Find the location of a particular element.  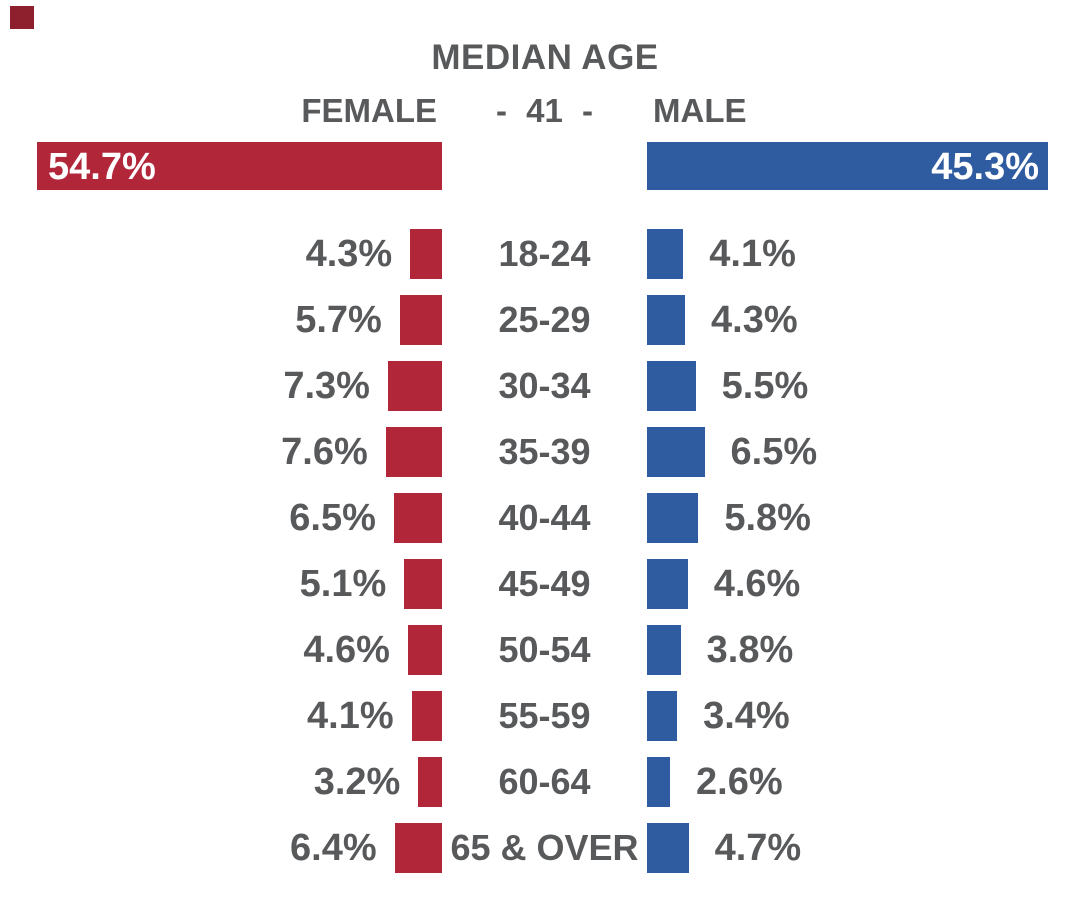

female-value-label: 7.3% is located at coordinates (326, 385).